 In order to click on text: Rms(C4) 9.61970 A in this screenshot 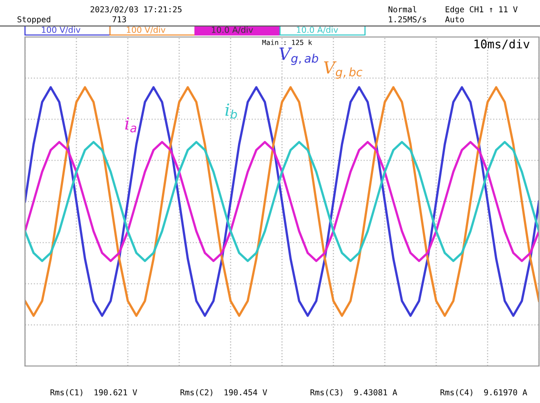, I will do `click(484, 392)`.